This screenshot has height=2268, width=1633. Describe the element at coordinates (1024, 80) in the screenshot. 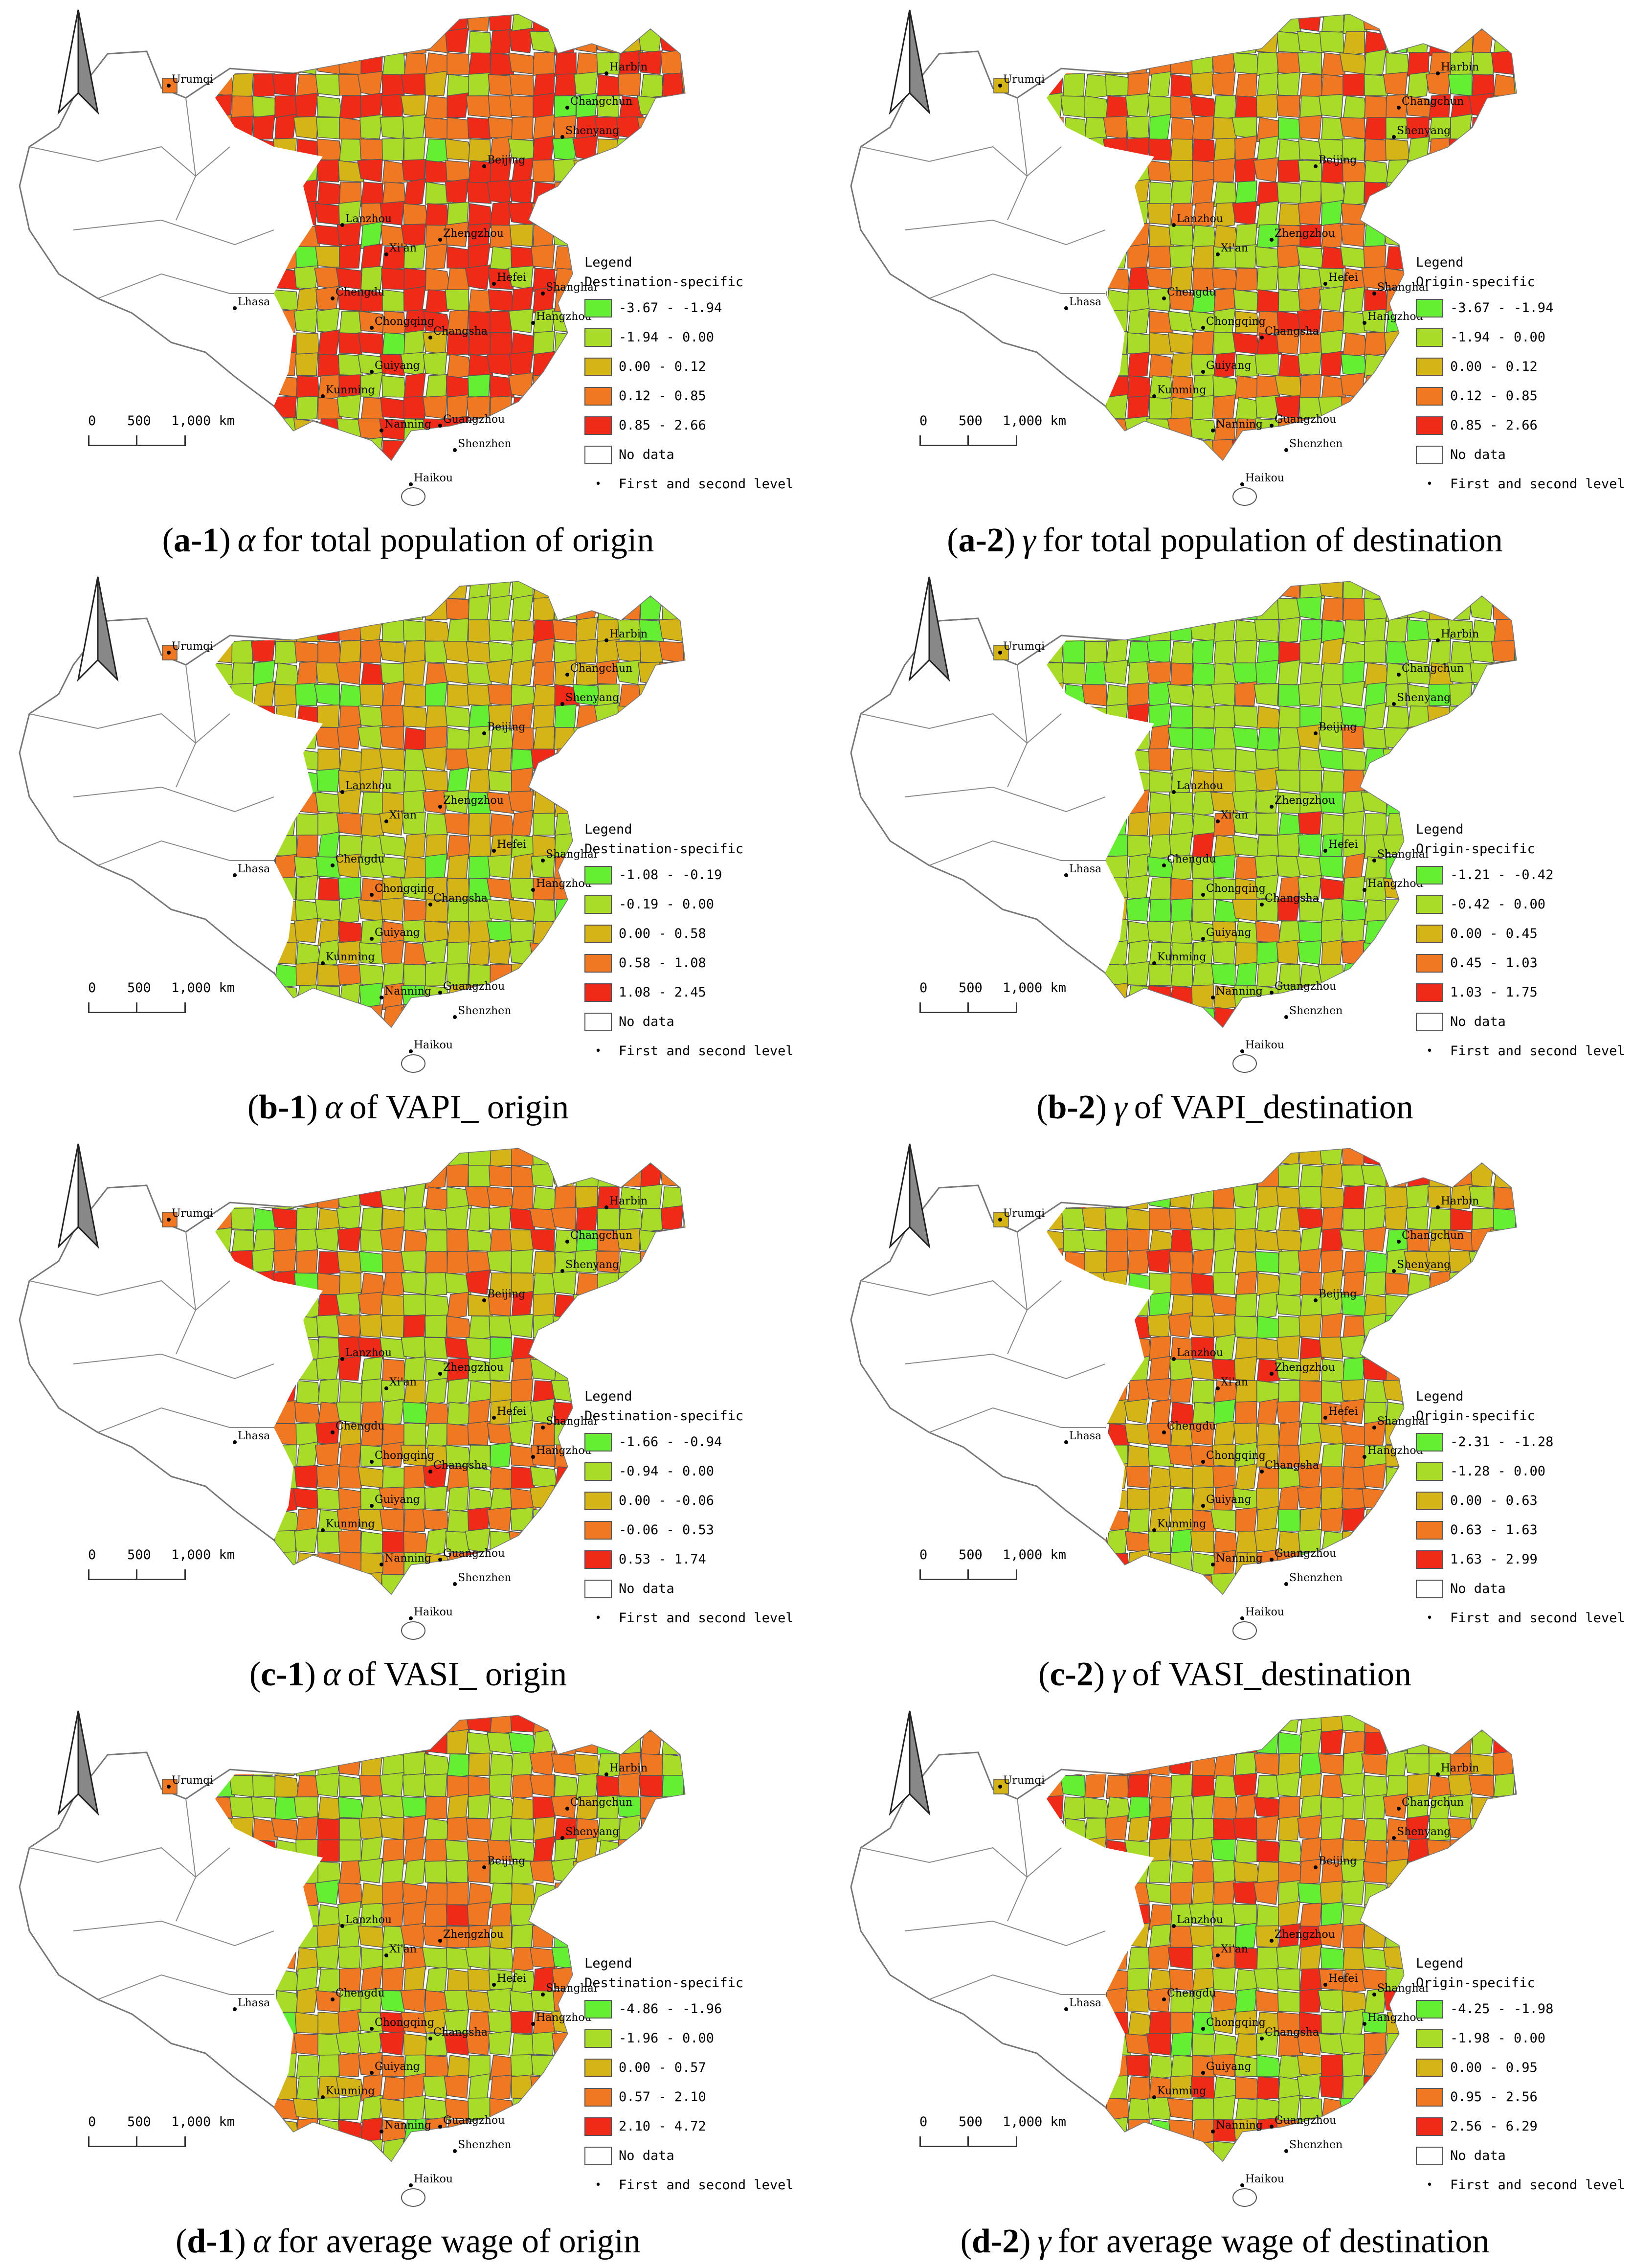

I see `city-label: Urumqi` at that location.